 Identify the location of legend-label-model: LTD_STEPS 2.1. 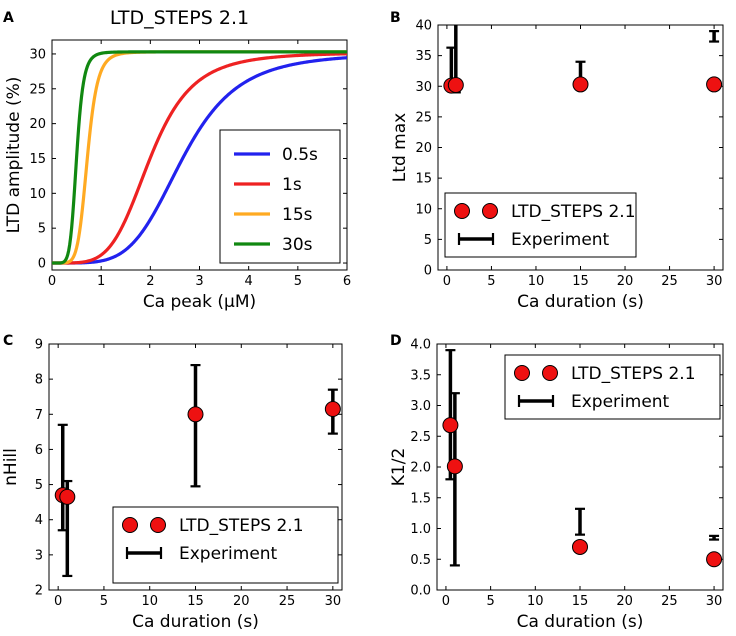
(633, 374).